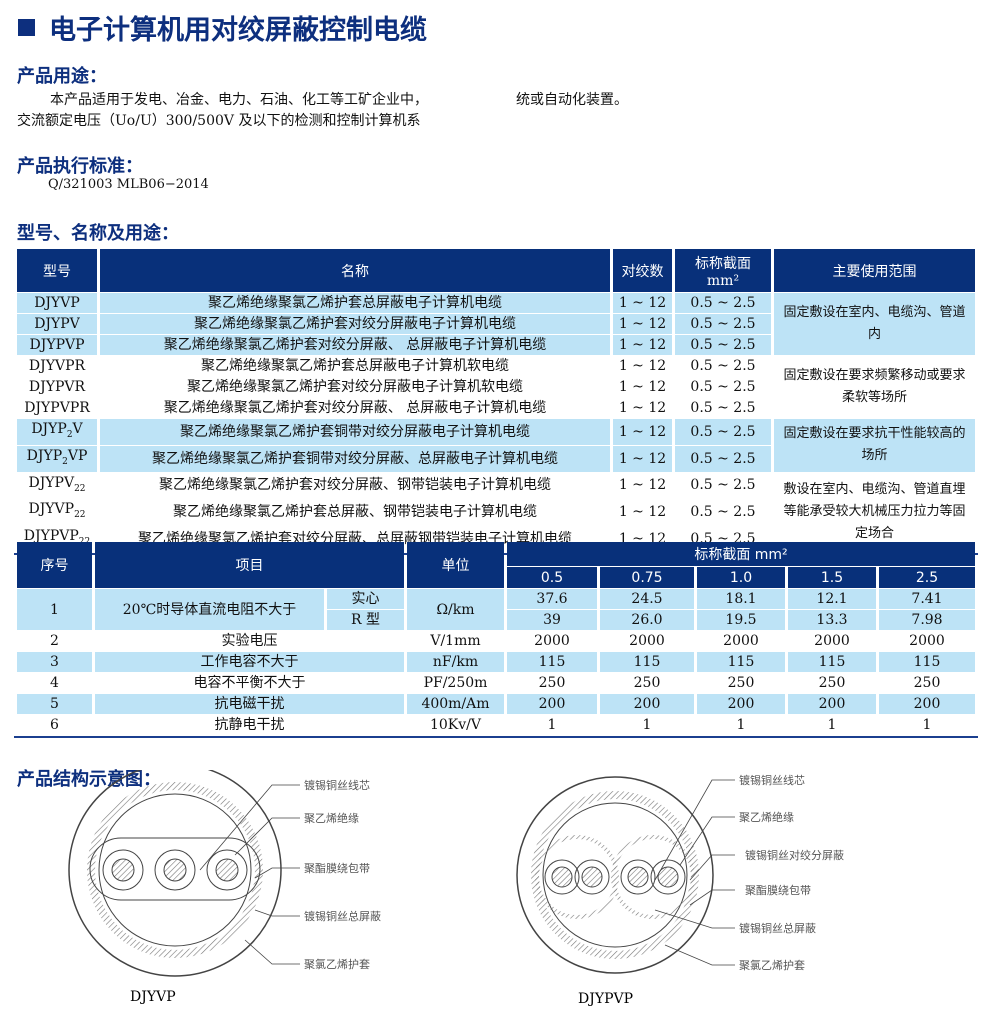 The image size is (990, 1020). Describe the element at coordinates (57, 324) in the screenshot. I see `model-cell: DJYPV` at that location.